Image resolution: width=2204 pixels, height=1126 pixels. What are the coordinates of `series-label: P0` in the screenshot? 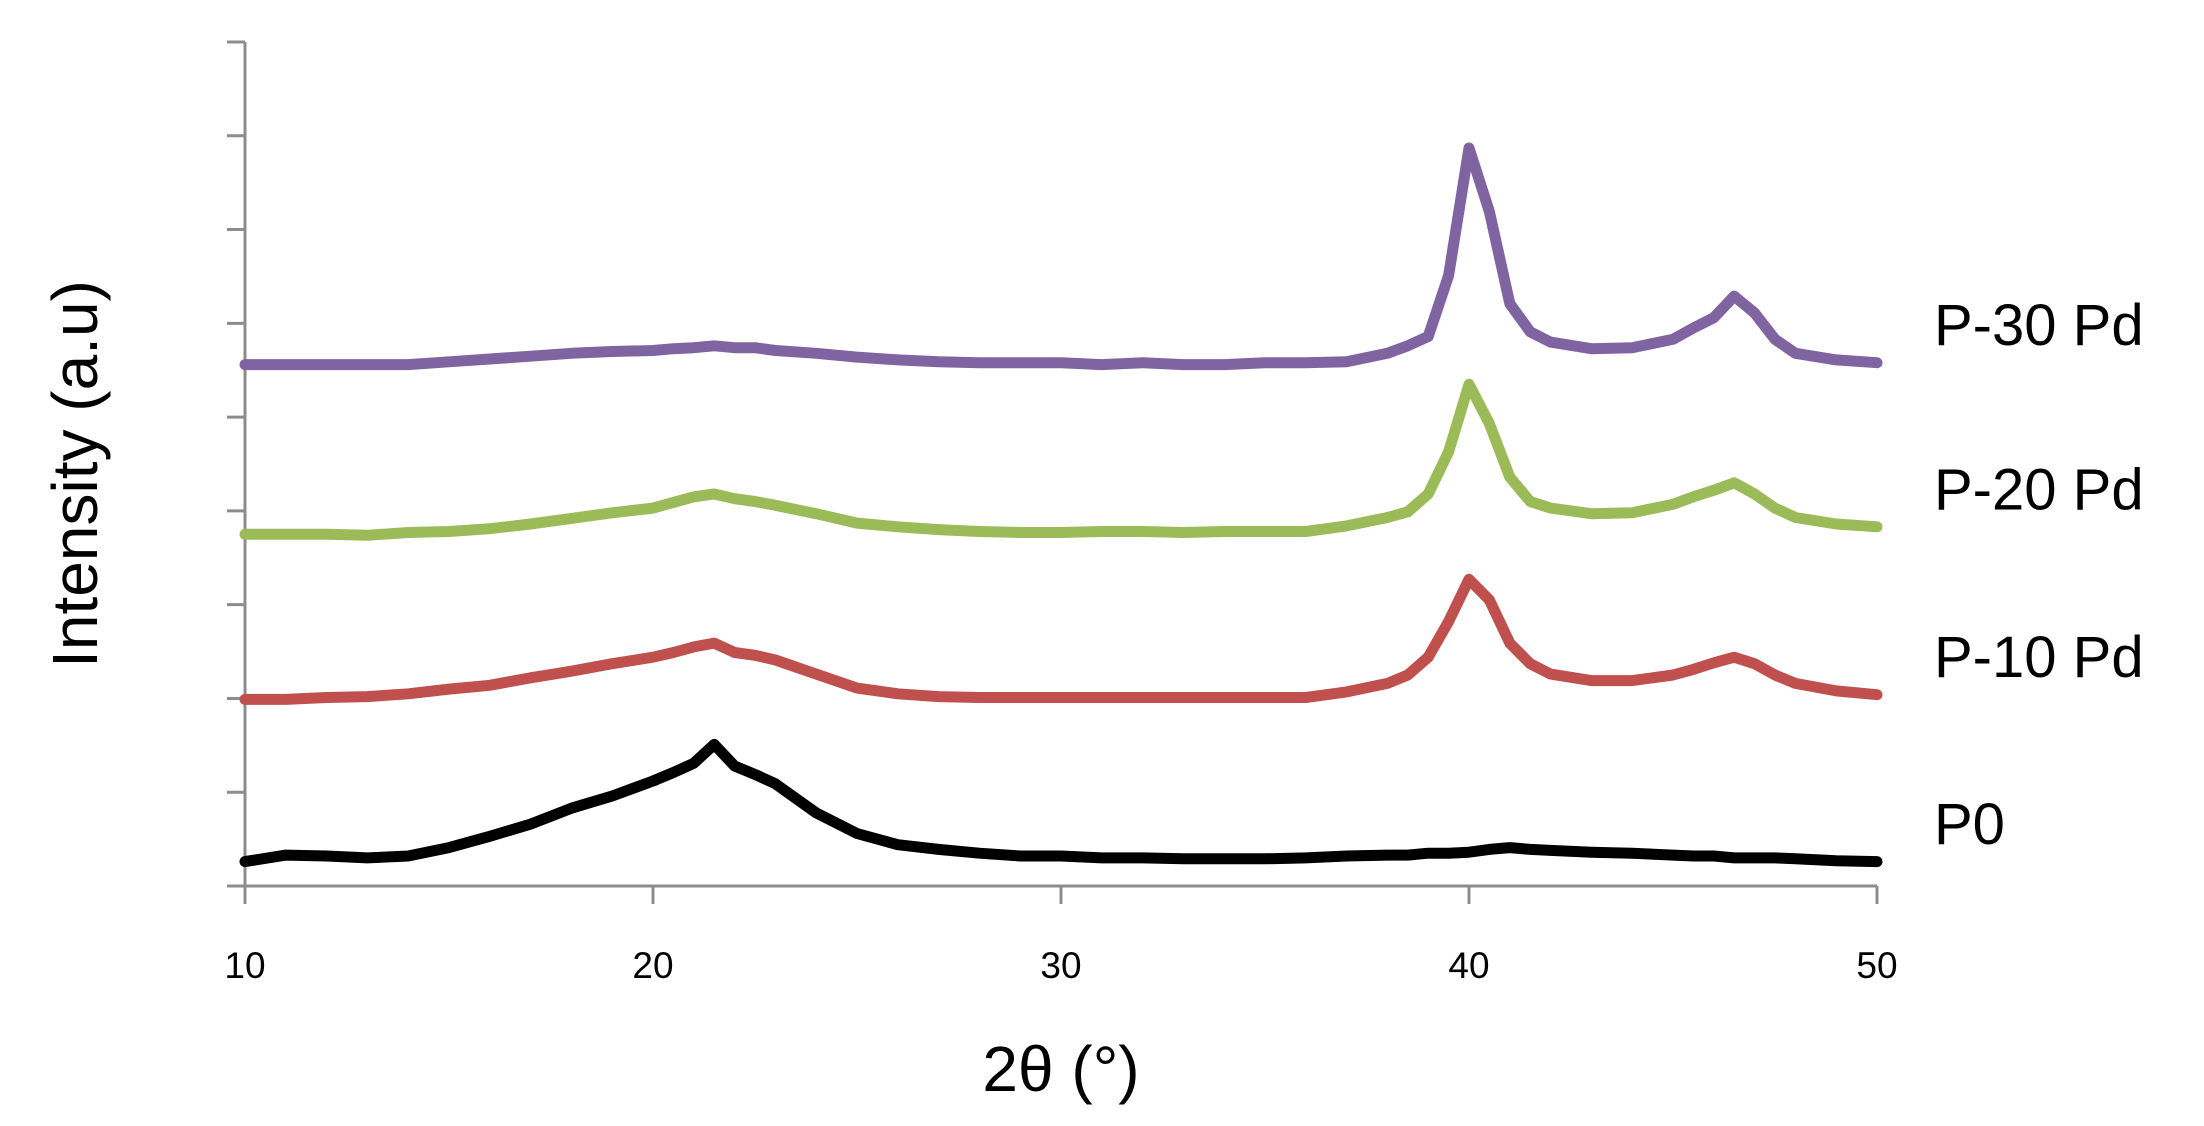 It's located at (1969, 824).